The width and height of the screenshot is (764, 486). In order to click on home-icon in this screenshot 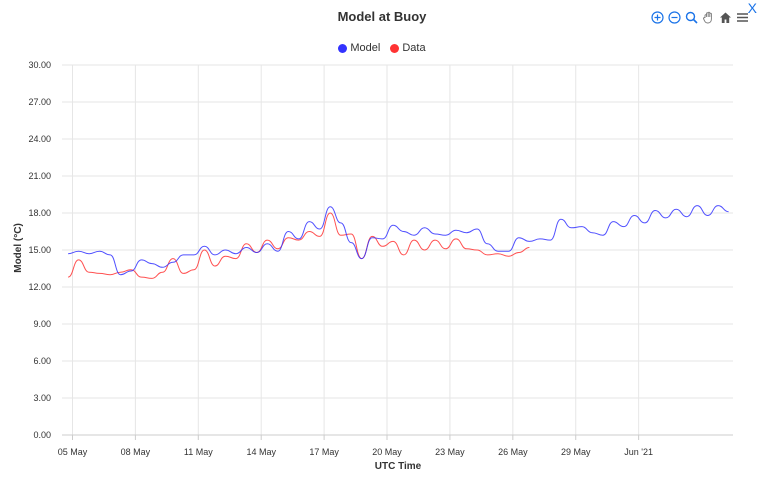, I will do `click(725, 17)`.